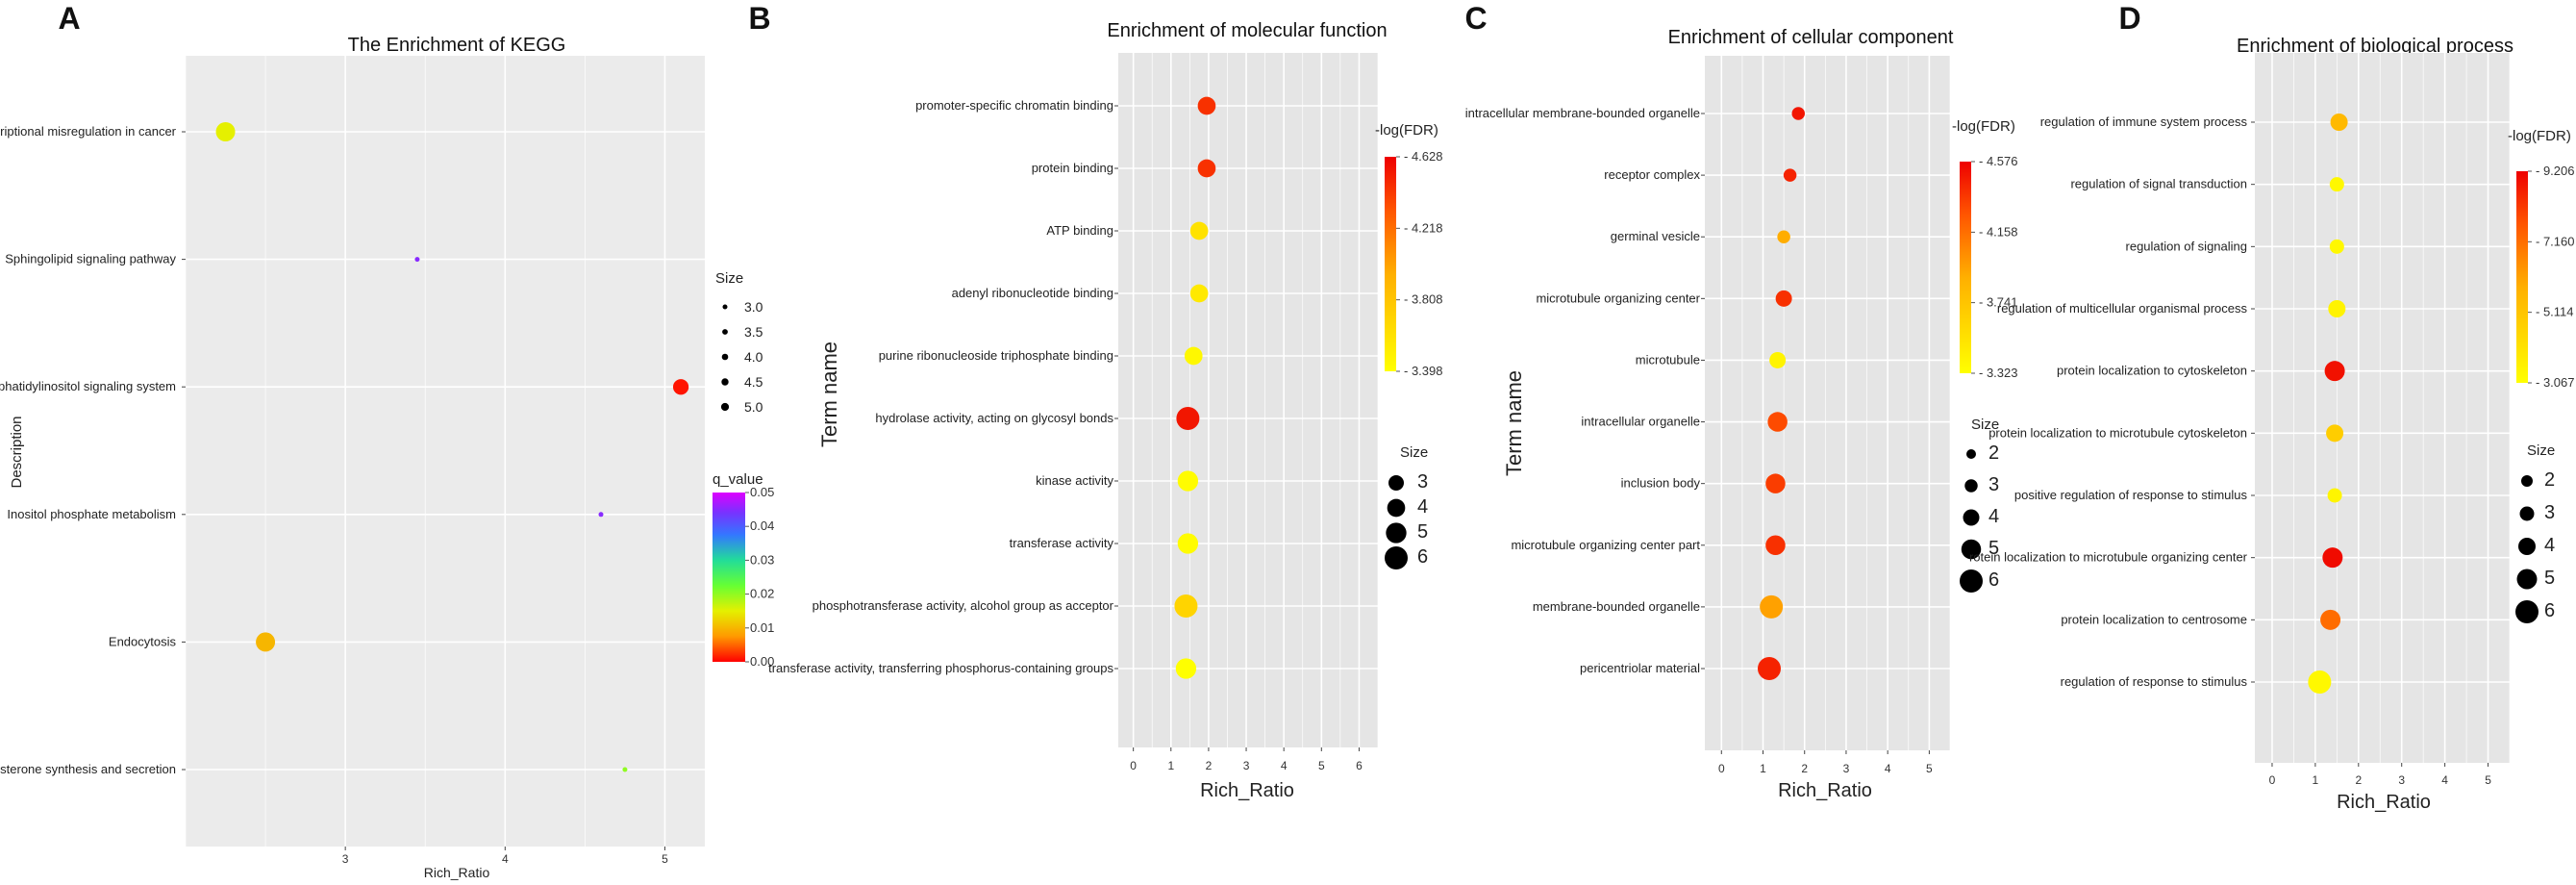 Image resolution: width=2576 pixels, height=885 pixels. Describe the element at coordinates (1616, 606) in the screenshot. I see `term-label: membrane-bounded organelle` at that location.